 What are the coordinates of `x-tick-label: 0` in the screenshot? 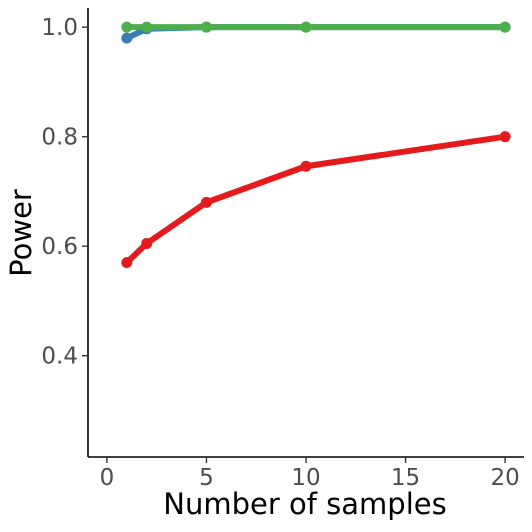 It's located at (107, 478).